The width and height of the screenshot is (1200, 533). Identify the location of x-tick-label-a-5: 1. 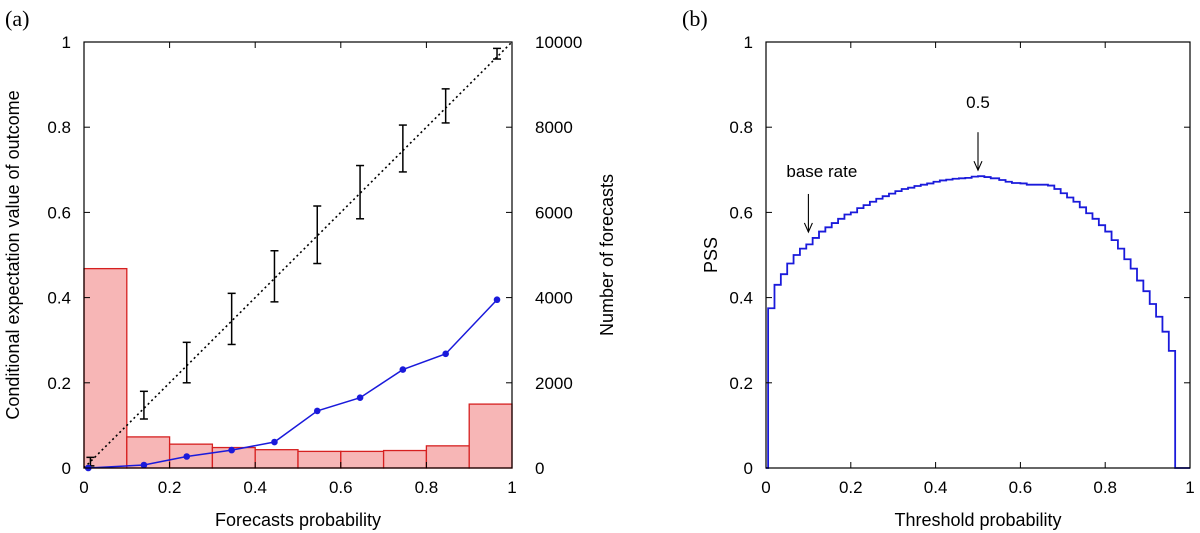
(511, 487).